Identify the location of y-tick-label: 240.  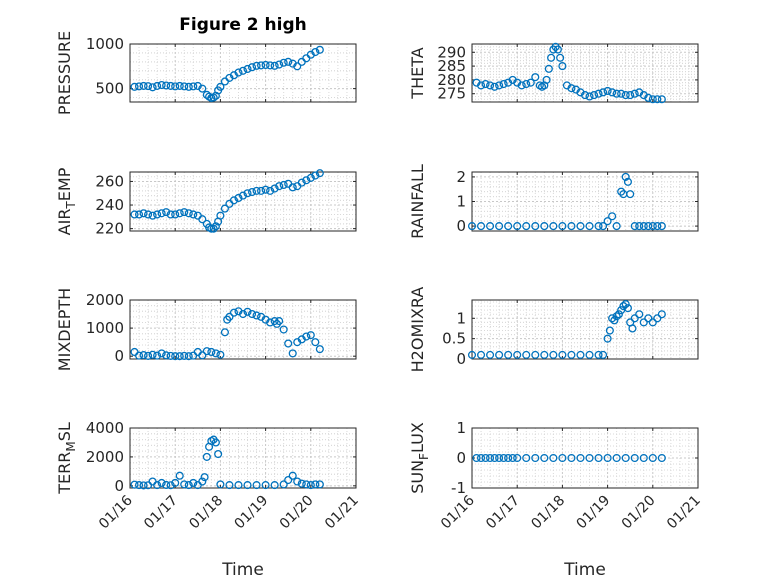
(109, 205).